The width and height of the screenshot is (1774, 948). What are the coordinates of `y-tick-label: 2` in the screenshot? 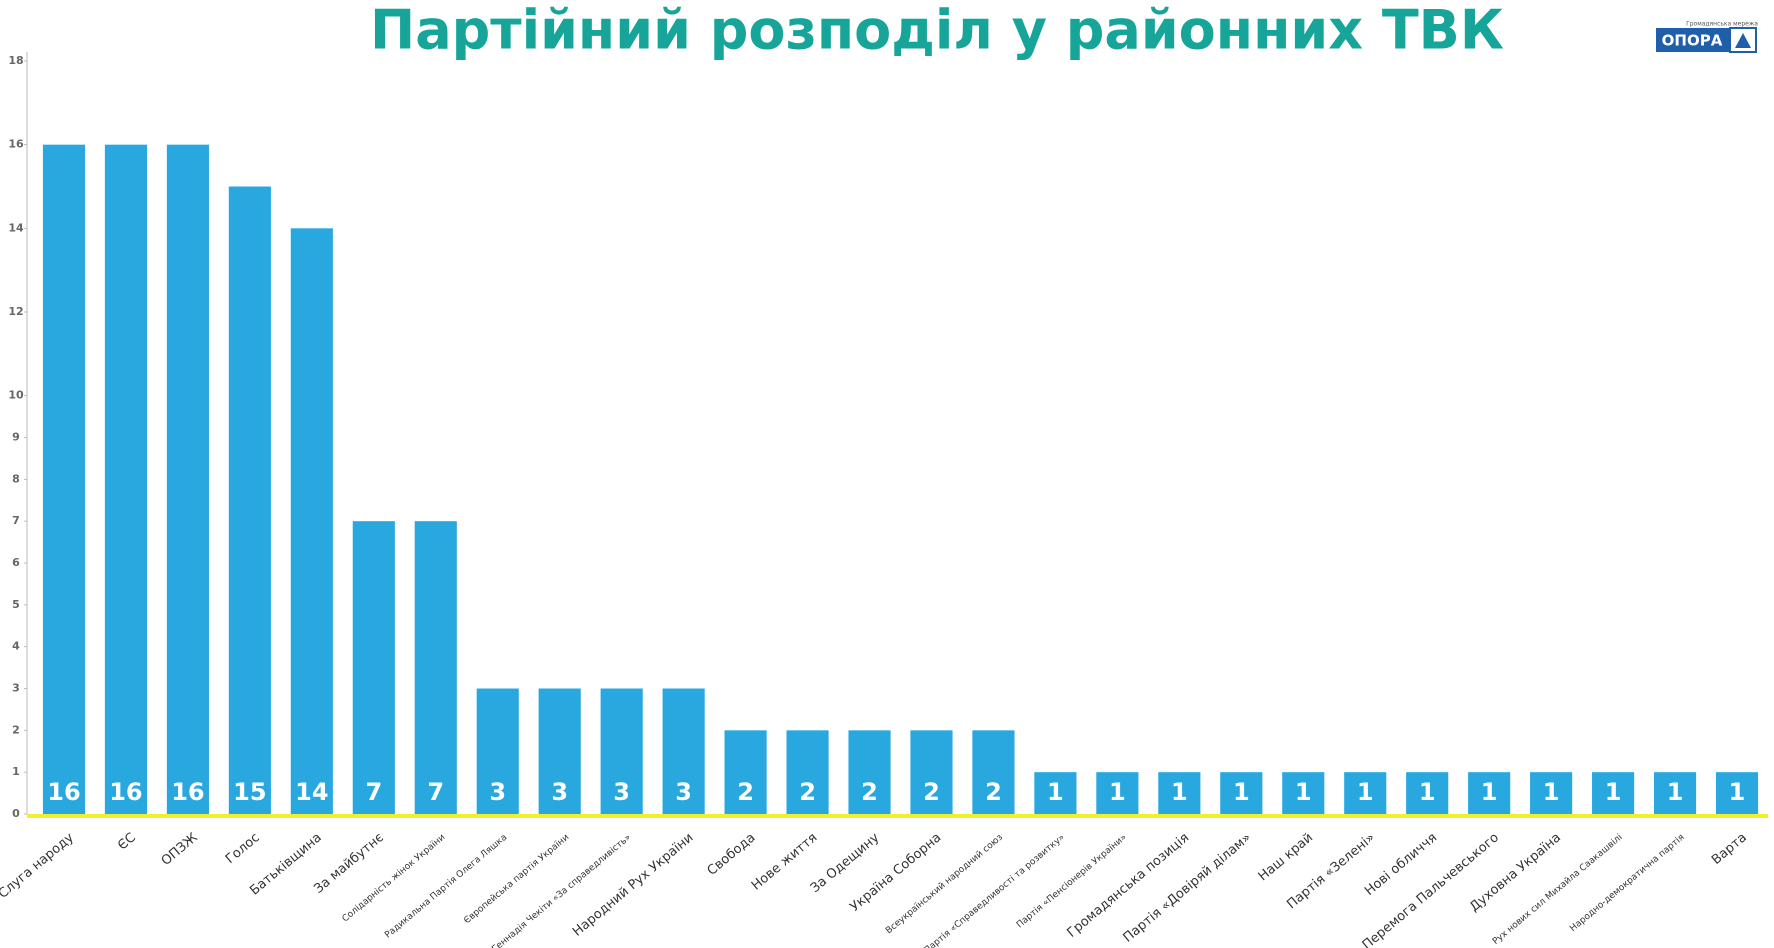 It's located at (16, 729).